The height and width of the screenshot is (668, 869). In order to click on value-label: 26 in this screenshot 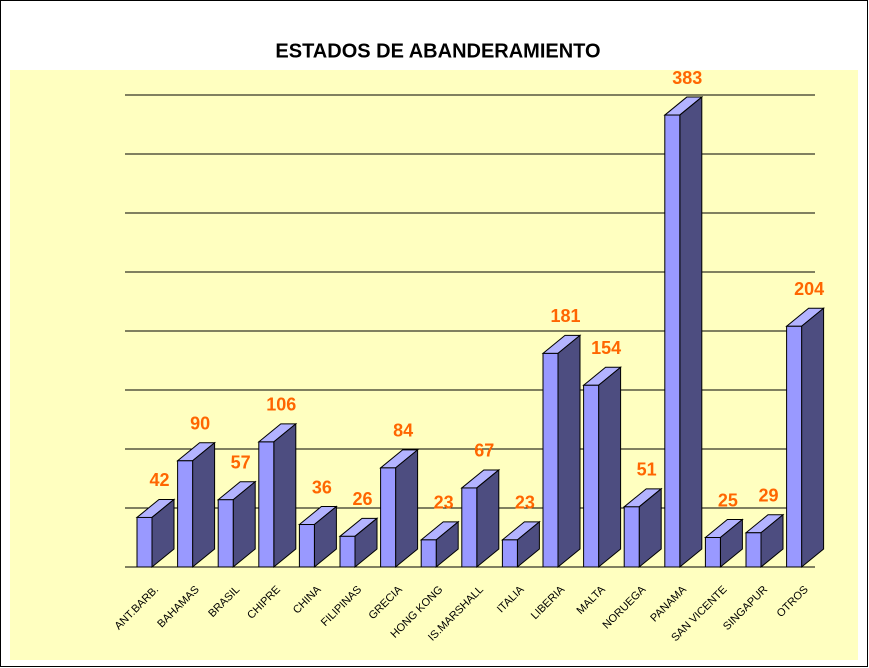, I will do `click(362, 499)`.